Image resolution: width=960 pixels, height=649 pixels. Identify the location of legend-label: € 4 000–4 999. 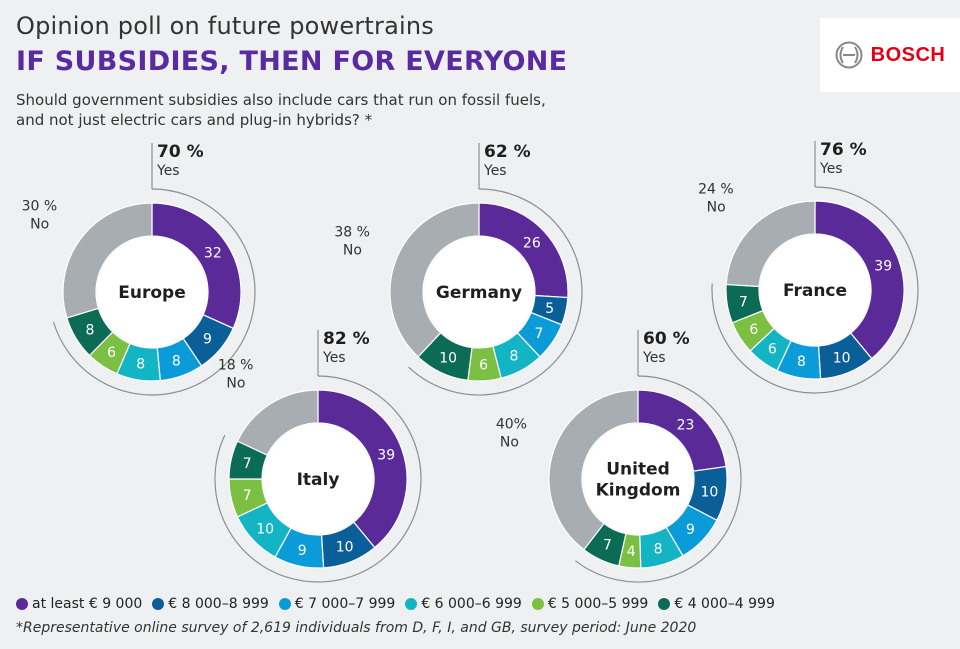
(724, 604).